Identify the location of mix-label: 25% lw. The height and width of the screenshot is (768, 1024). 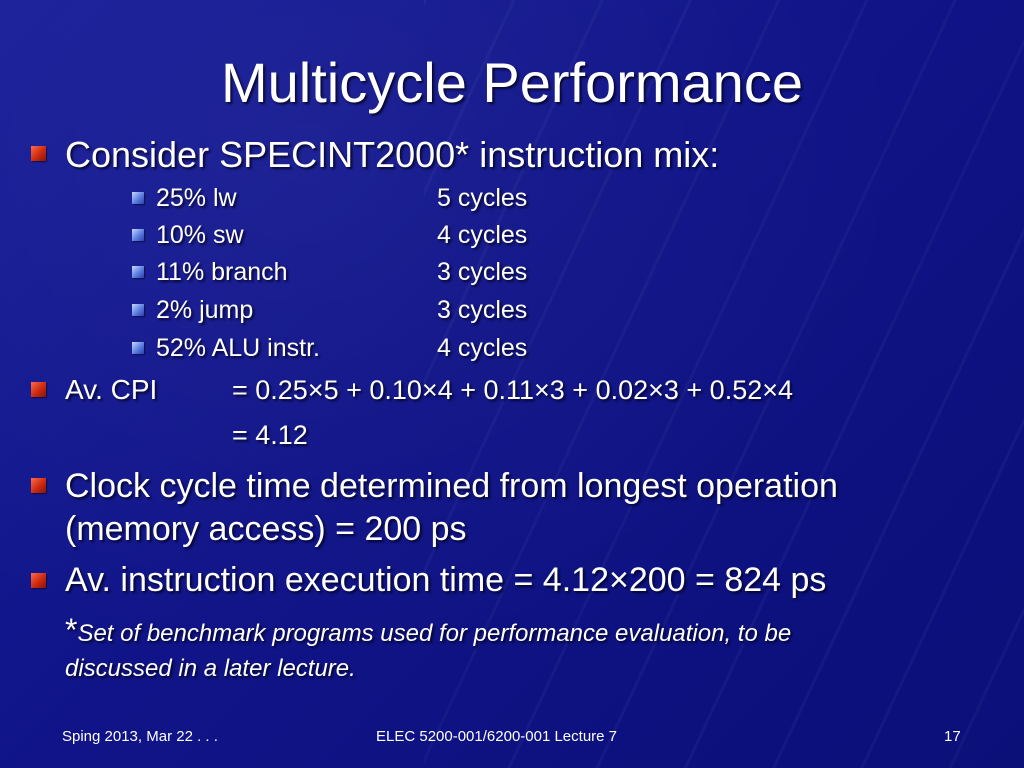
(196, 198).